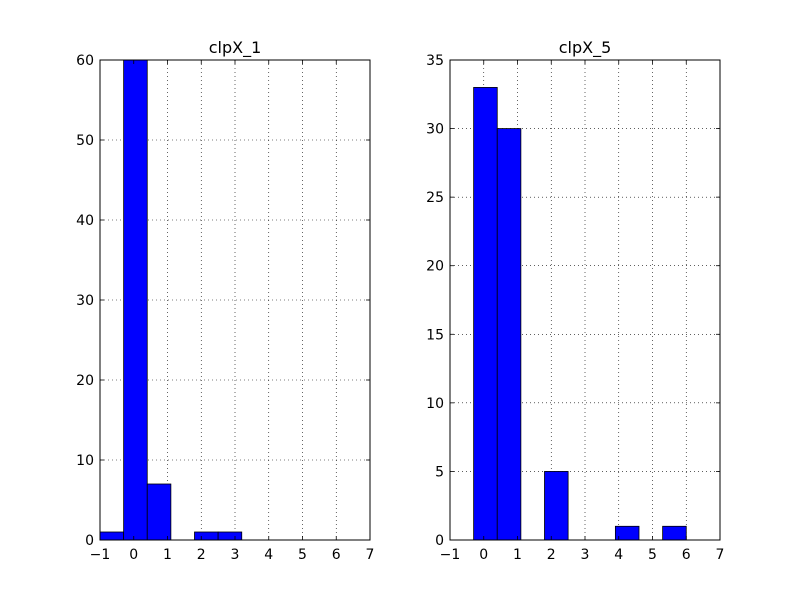  Describe the element at coordinates (85, 61) in the screenshot. I see `y-tick-label: 60` at that location.